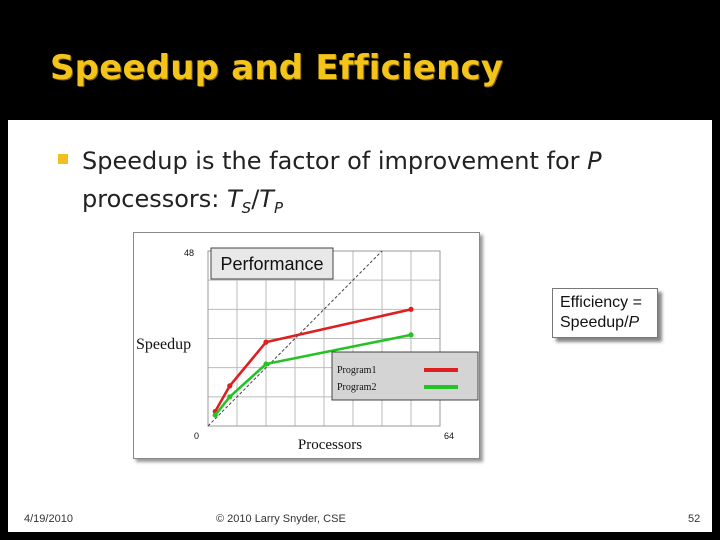  I want to click on y-axis-label: Speedup, so click(163, 344).